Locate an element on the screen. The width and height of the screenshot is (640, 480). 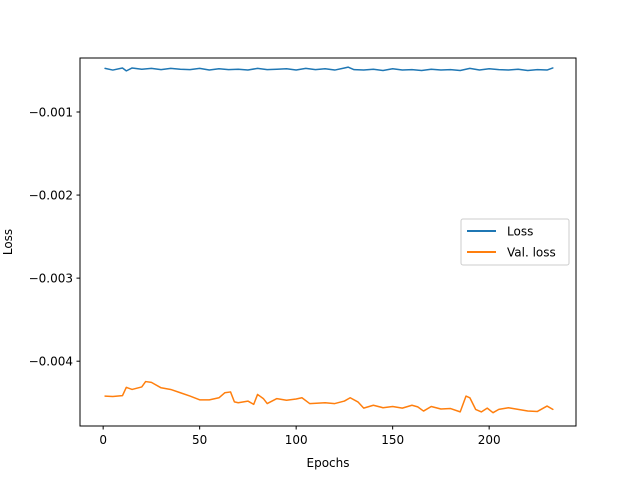
loss-series-line is located at coordinates (329, 69).